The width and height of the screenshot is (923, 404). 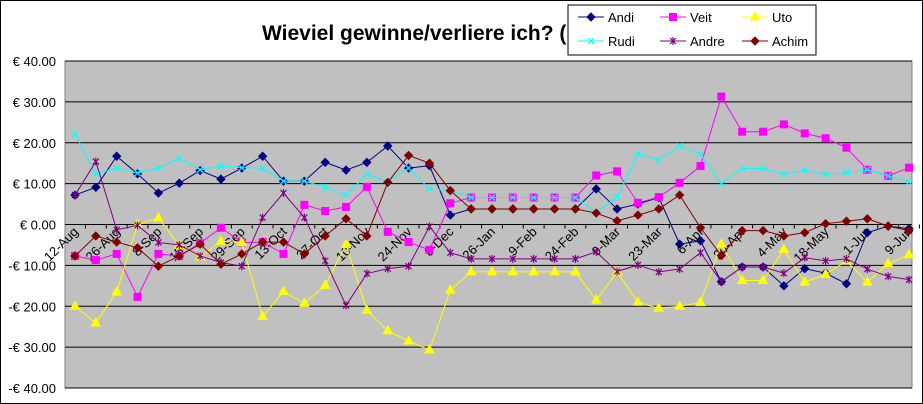 I want to click on y-tick-label: € 10.00, so click(x=34, y=184).